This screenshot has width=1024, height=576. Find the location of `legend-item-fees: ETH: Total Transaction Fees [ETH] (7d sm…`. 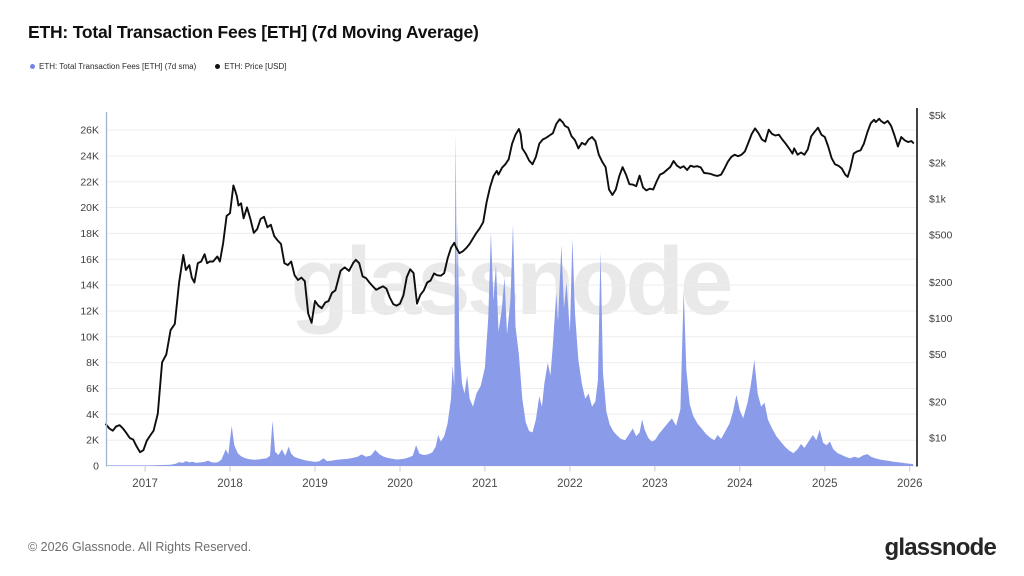

legend-item-fees: ETH: Total Transaction Fees [ETH] (7d sm… is located at coordinates (113, 66).